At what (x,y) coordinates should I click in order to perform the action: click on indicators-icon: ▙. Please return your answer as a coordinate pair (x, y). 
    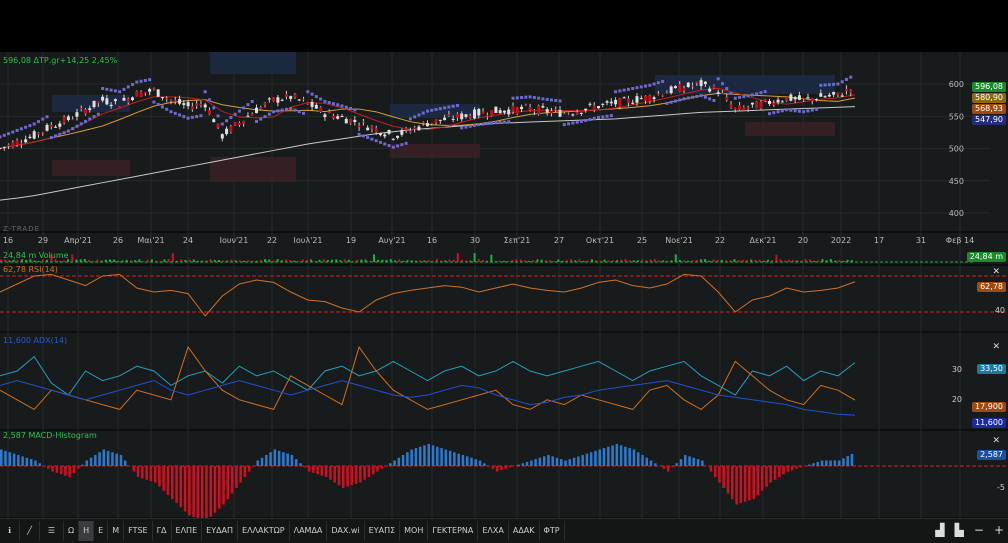
    Looking at the image, I should click on (959, 530).